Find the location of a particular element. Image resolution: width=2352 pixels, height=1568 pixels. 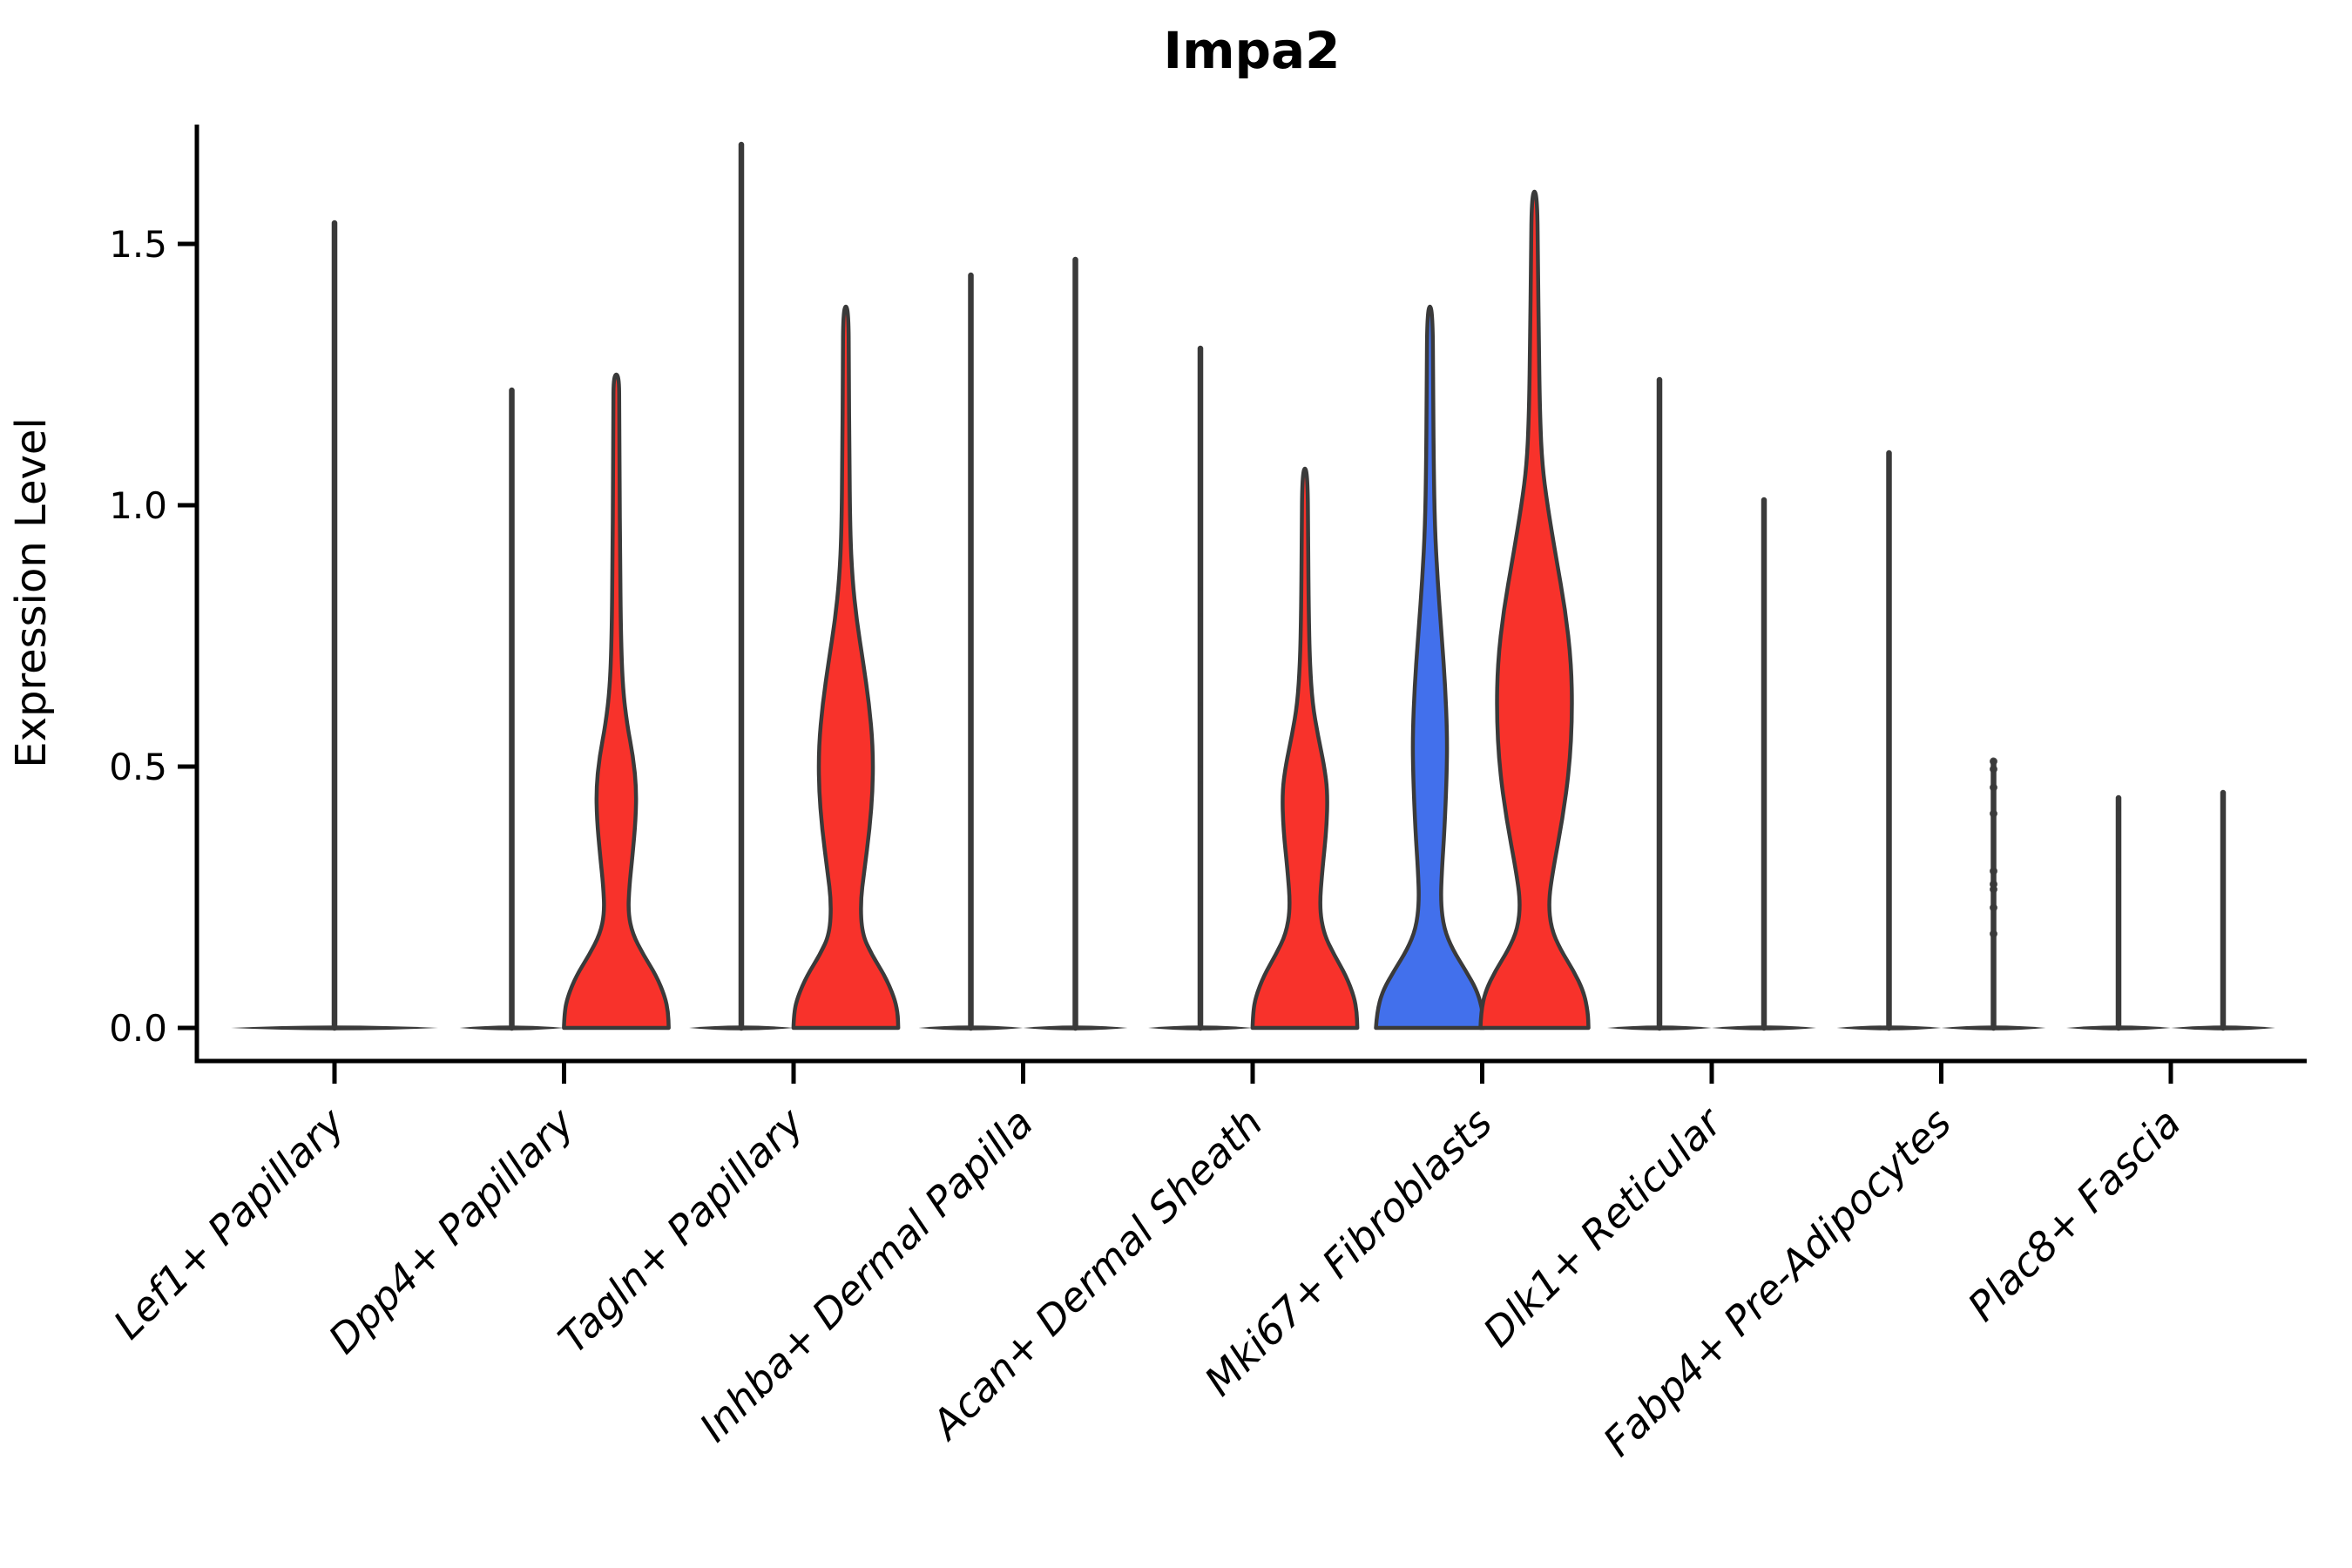

x-tick-label: Dlk1+ Reticular is located at coordinates (1604, 1226).